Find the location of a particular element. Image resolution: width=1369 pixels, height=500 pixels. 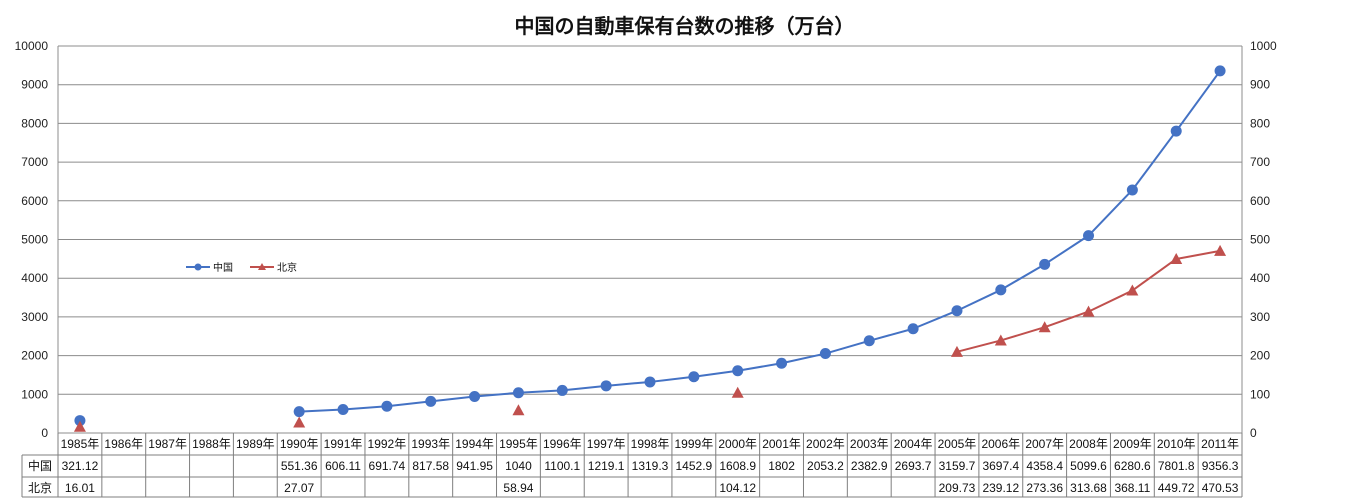

y-right-tick-label: 200 is located at coordinates (1260, 356).